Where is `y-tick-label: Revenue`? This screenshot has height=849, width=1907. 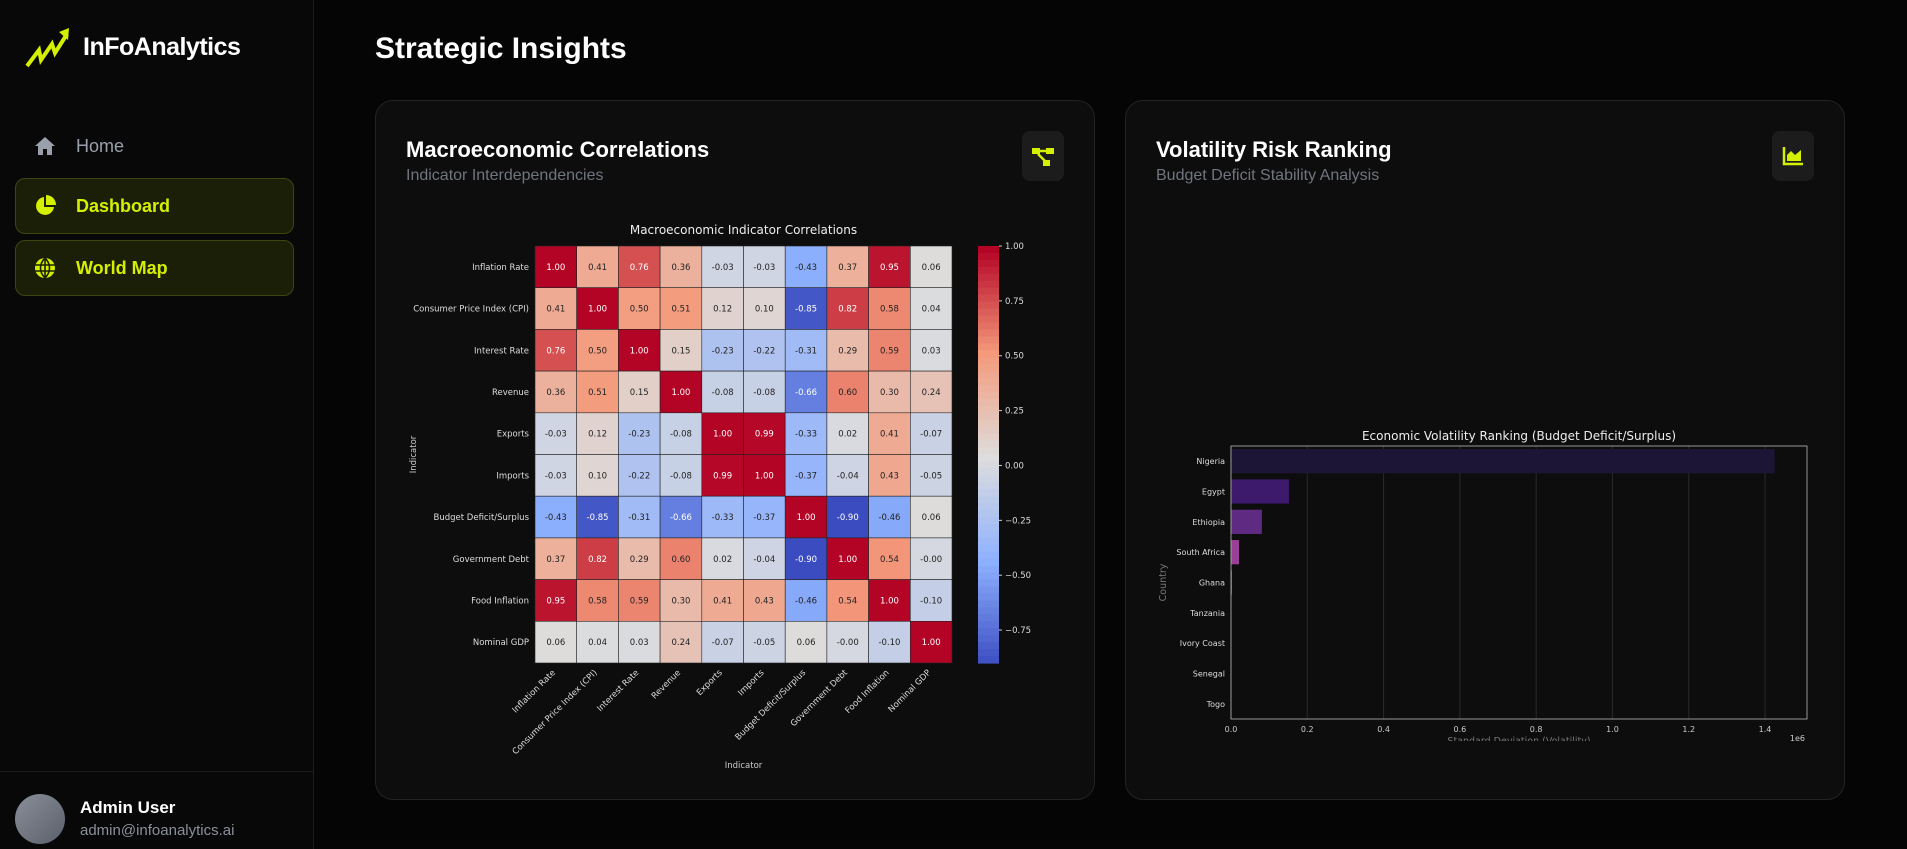
y-tick-label: Revenue is located at coordinates (510, 393).